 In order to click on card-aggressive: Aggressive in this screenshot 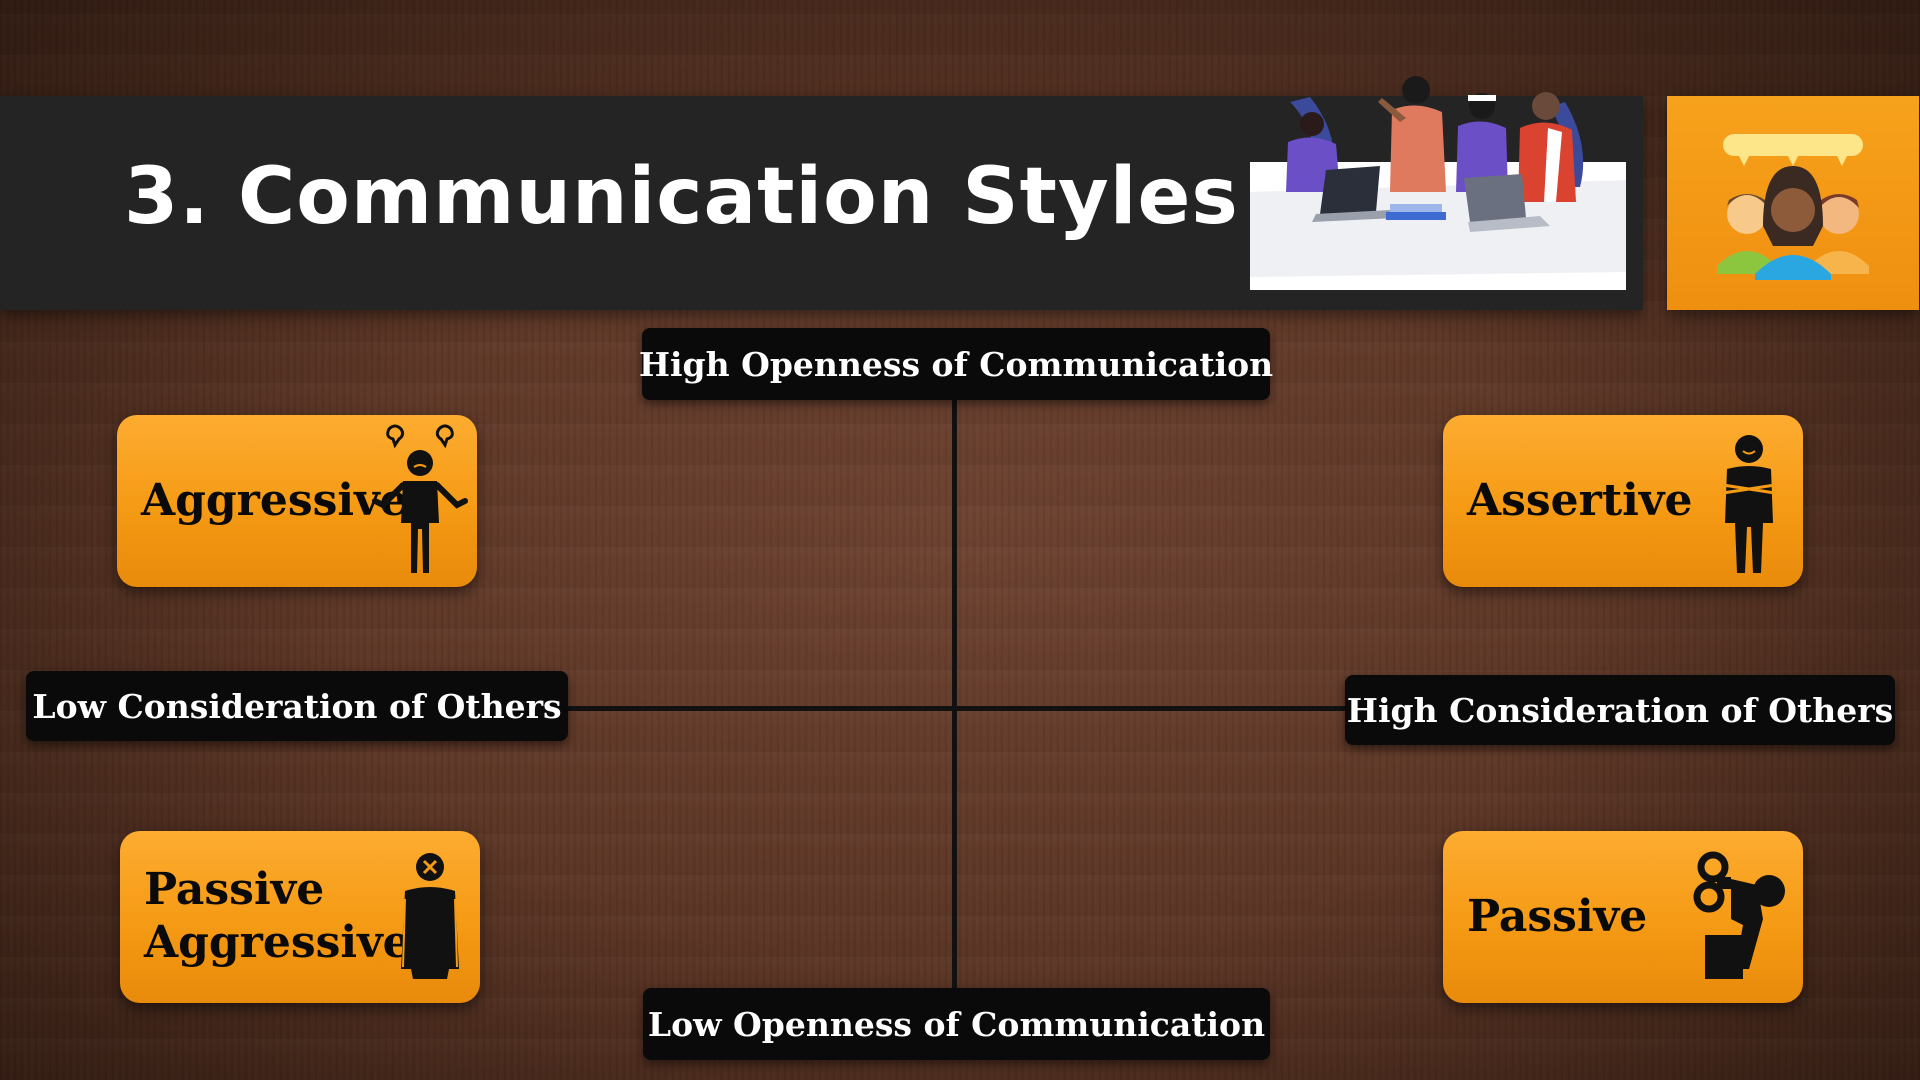, I will do `click(297, 501)`.